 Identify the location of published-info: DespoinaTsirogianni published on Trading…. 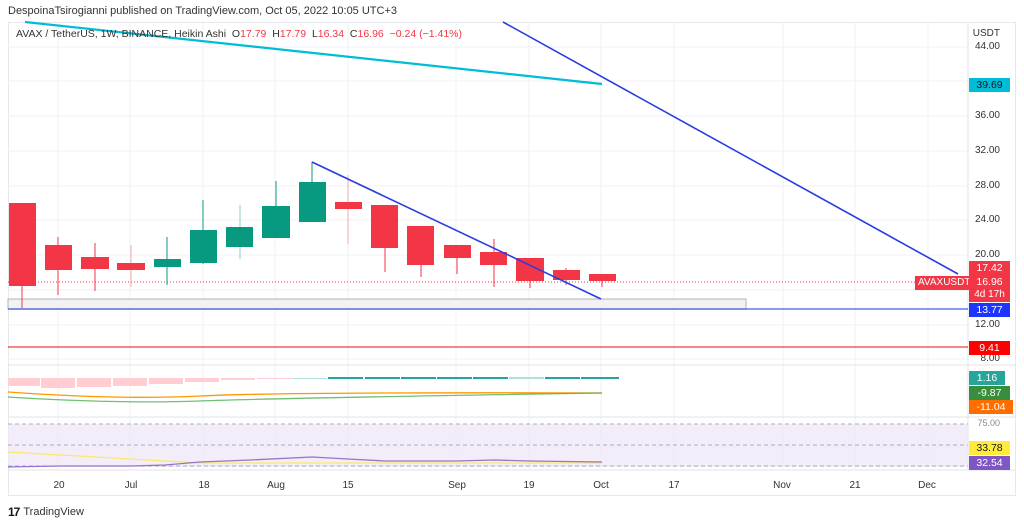
(203, 11).